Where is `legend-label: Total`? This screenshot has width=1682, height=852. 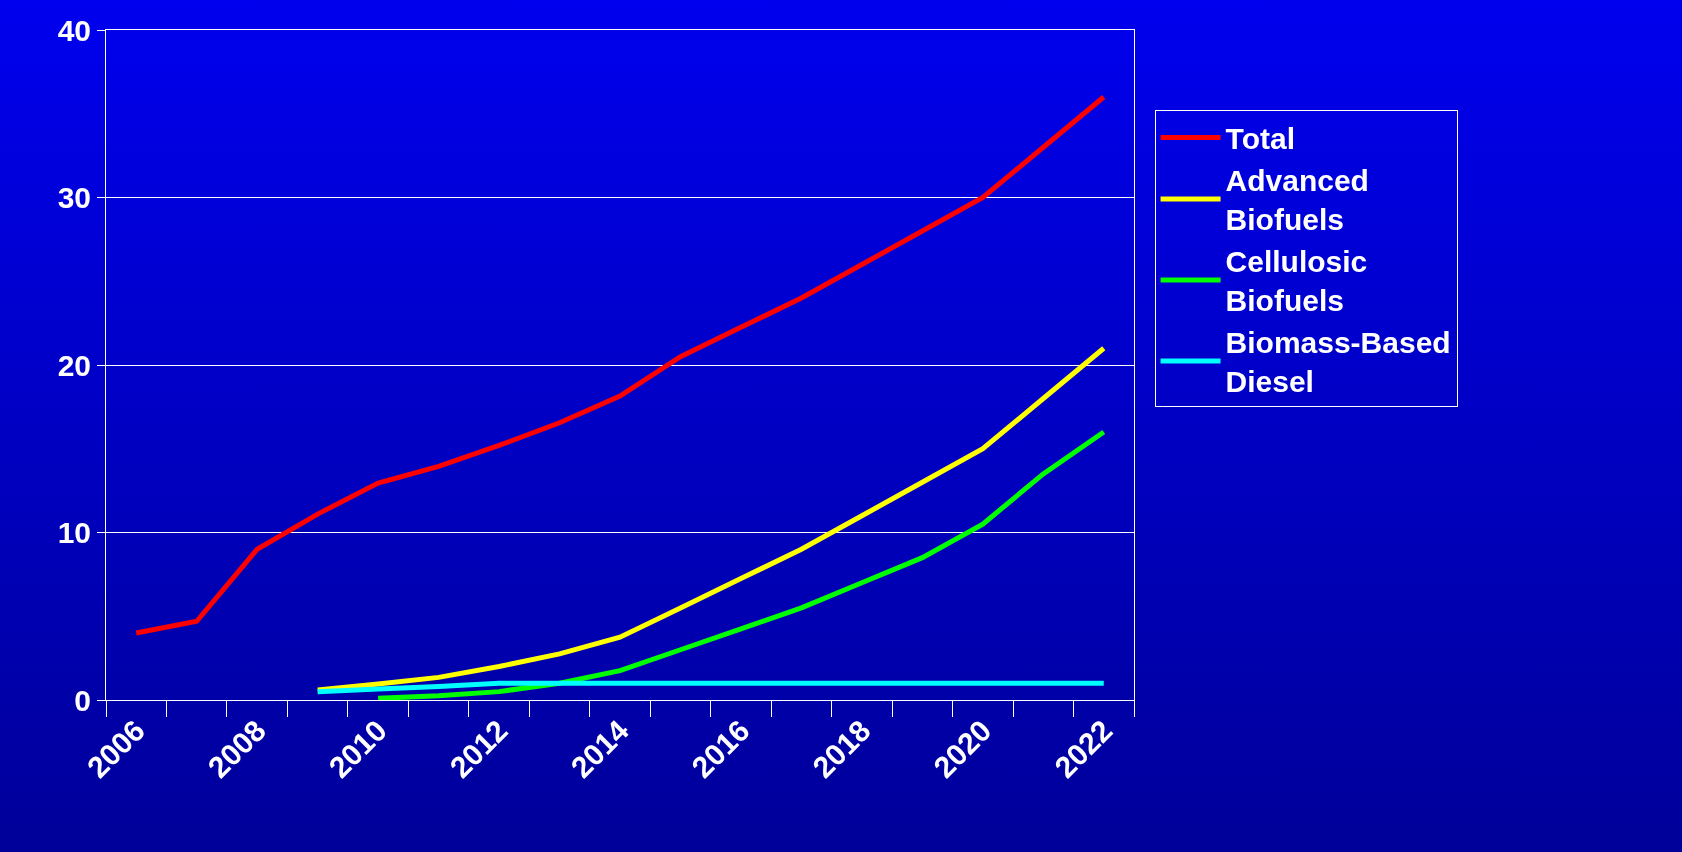
legend-label: Total is located at coordinates (1260, 139).